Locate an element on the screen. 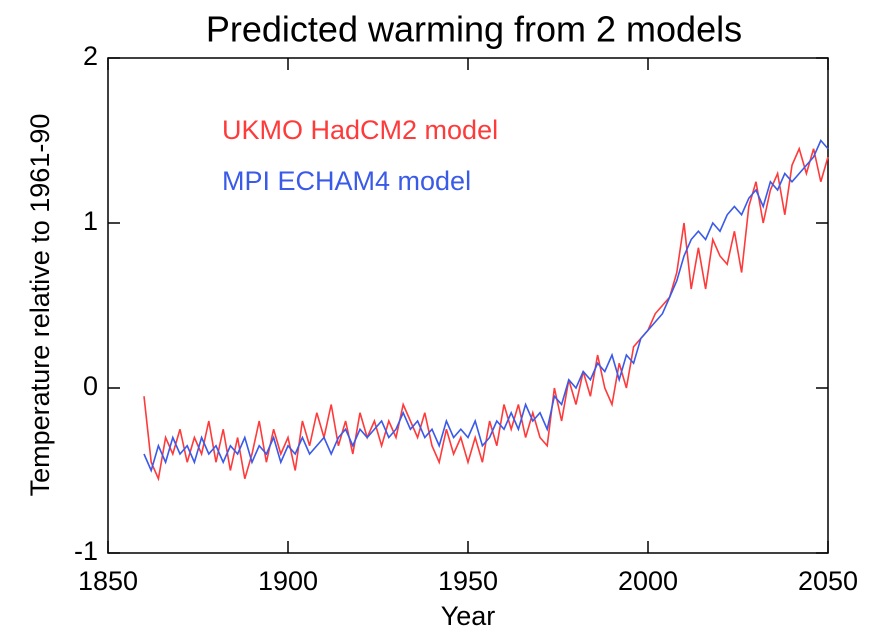  chart-title: Predicted warming from 2 models is located at coordinates (474, 29).